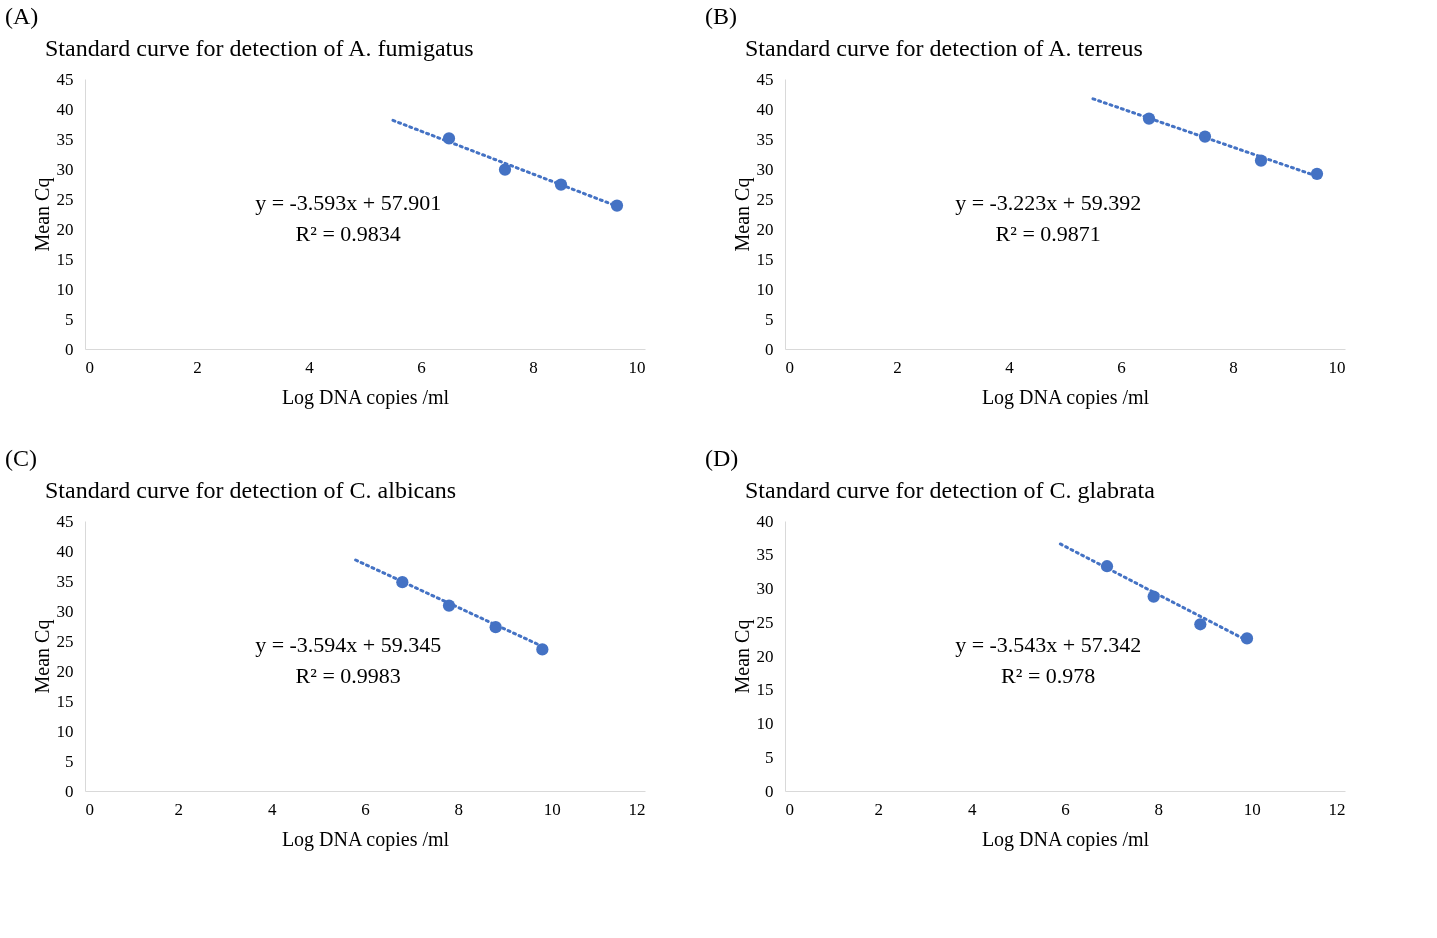 This screenshot has width=1437, height=938. I want to click on annotation: y = -3.593x + 57.901, so click(348, 203).